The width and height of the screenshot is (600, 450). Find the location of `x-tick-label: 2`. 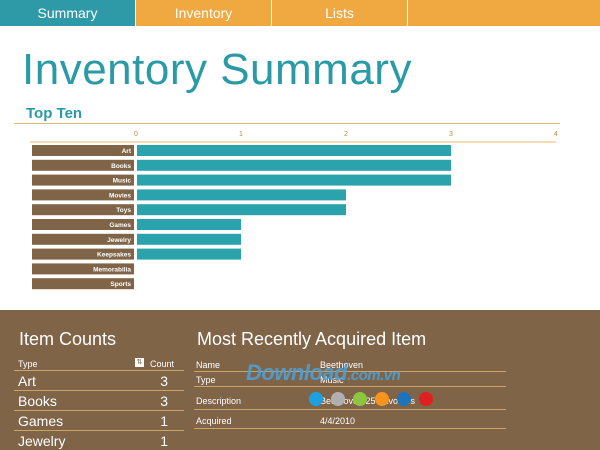

x-tick-label: 2 is located at coordinates (346, 134).